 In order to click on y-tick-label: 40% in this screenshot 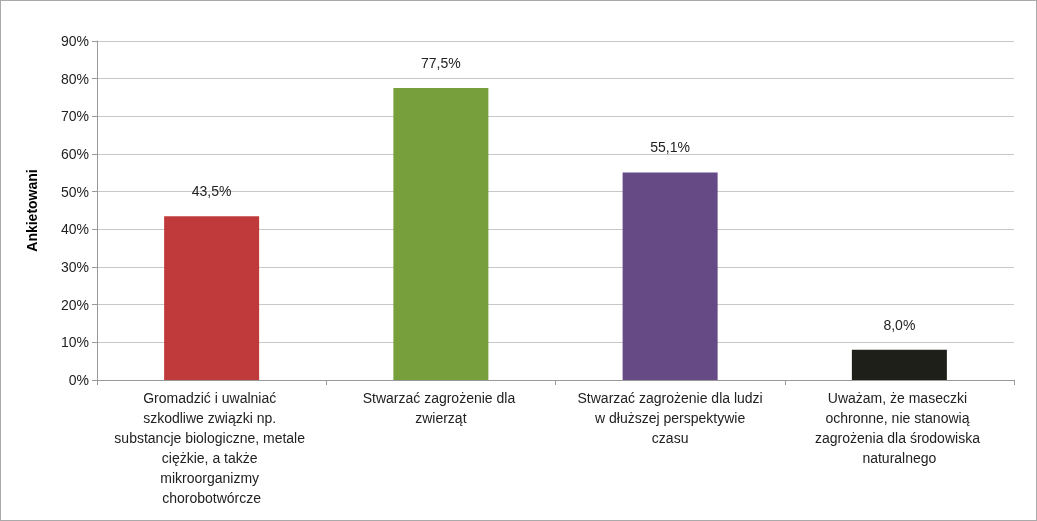, I will do `click(74, 229)`.